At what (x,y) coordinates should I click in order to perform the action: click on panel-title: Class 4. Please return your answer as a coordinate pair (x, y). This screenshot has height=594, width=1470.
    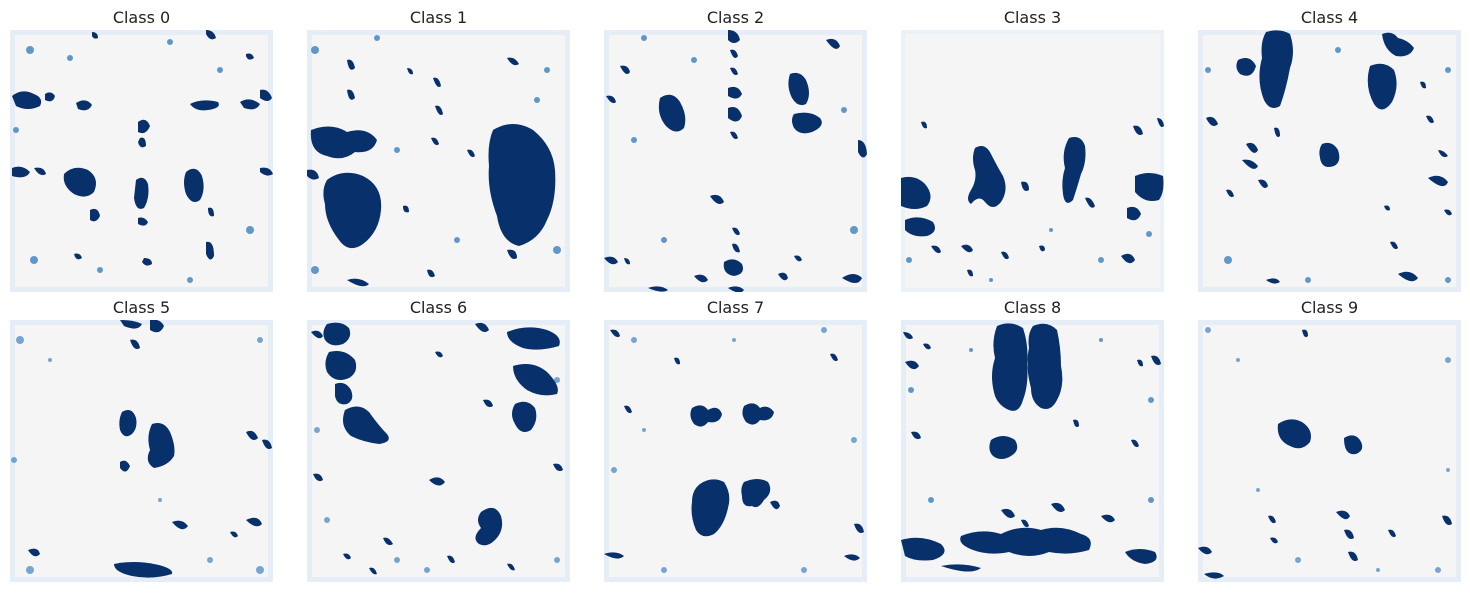
    Looking at the image, I should click on (1329, 17).